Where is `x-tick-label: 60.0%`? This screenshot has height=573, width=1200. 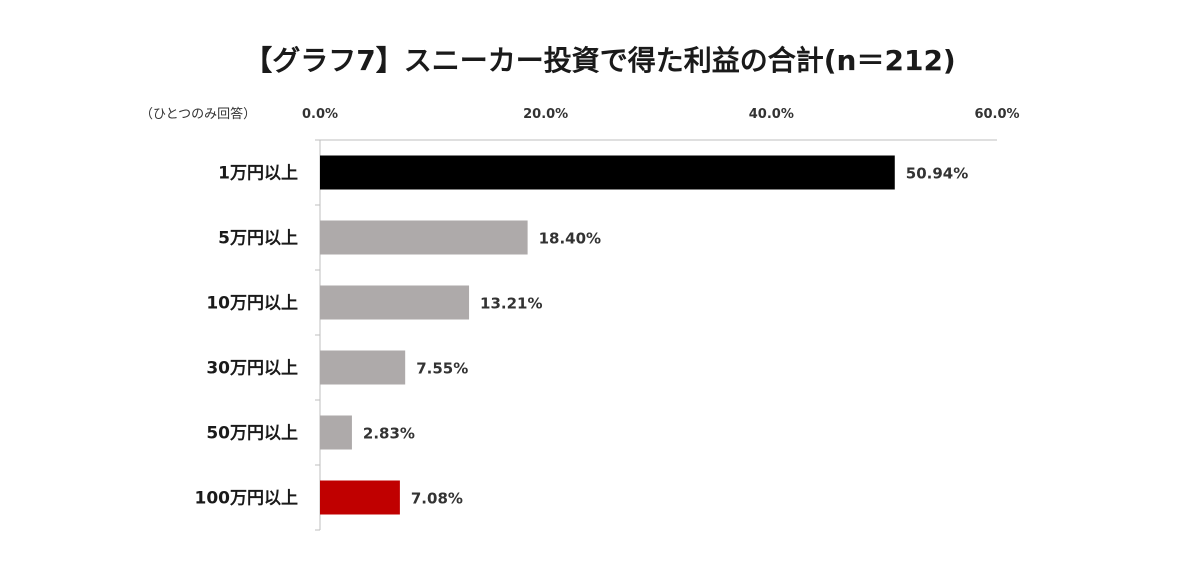 x-tick-label: 60.0% is located at coordinates (996, 114).